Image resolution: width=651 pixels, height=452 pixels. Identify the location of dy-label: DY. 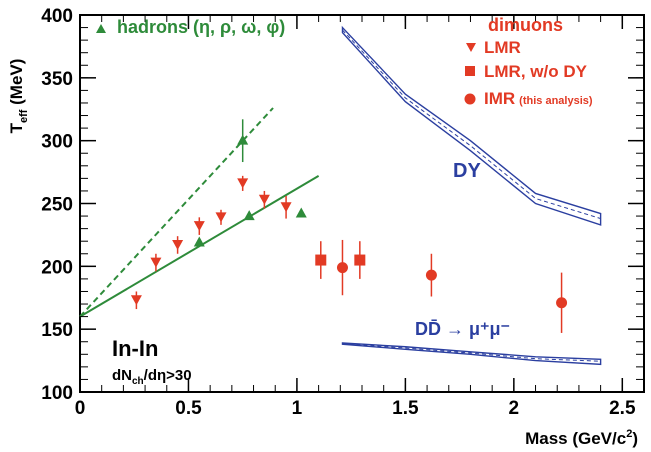
(467, 171).